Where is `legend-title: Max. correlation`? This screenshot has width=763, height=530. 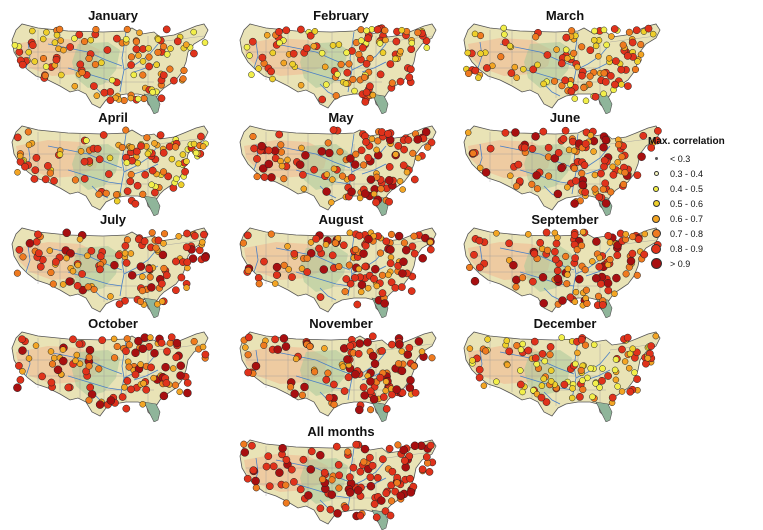
legend-title: Max. correlation is located at coordinates (686, 141).